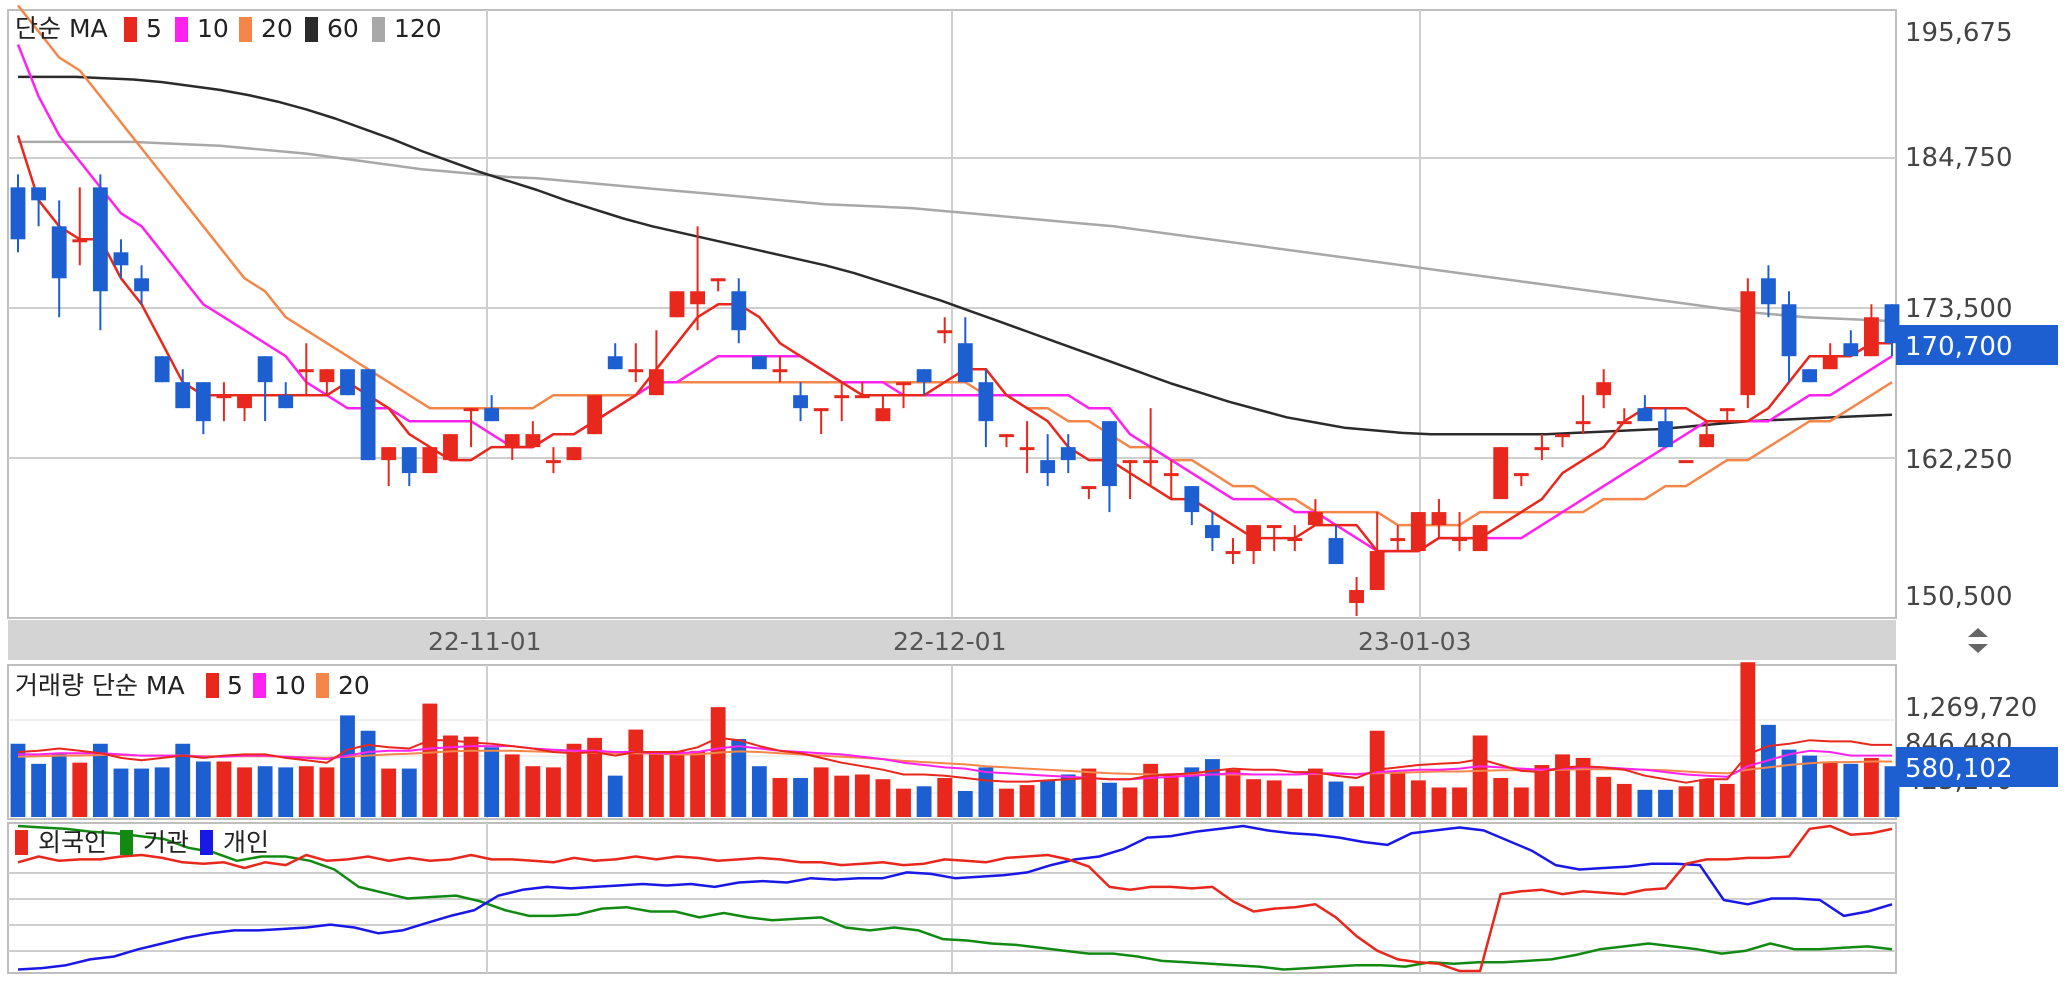 Image resolution: width=2066 pixels, height=989 pixels. Describe the element at coordinates (955, 898) in the screenshot. I see `investor-lines` at that location.